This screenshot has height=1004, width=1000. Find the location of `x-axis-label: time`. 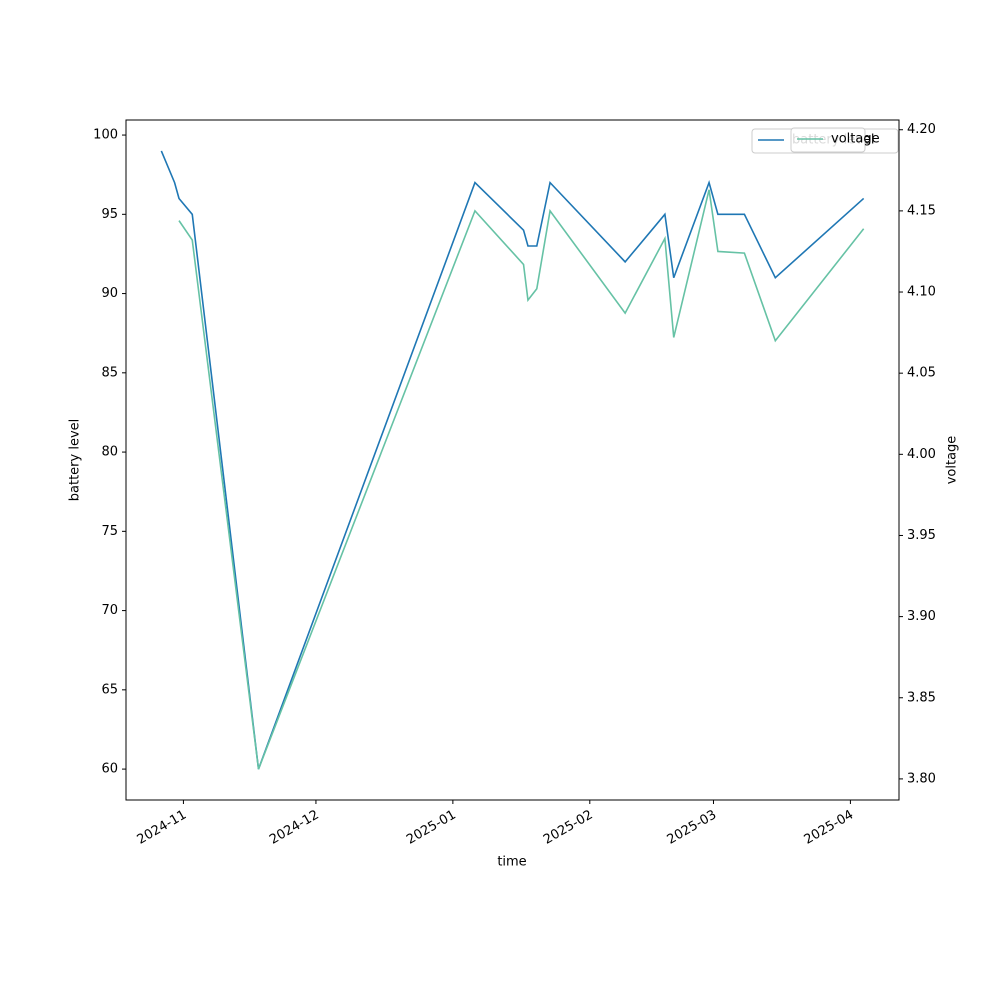

x-axis-label: time is located at coordinates (511, 862).